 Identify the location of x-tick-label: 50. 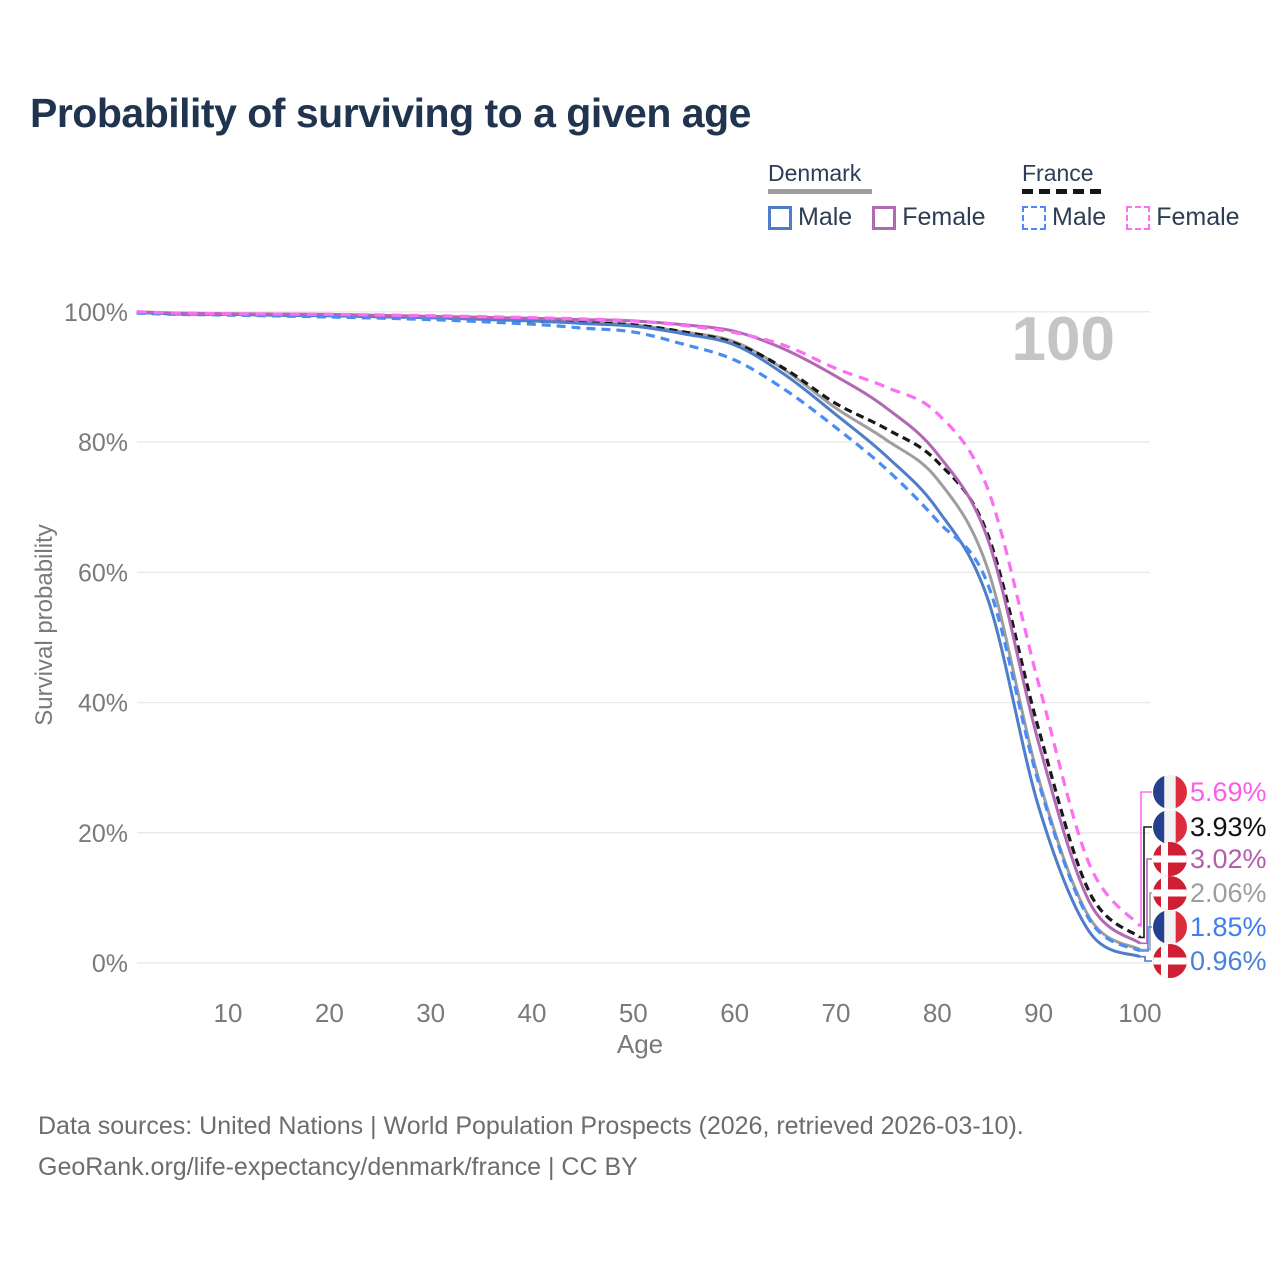
(633, 1013).